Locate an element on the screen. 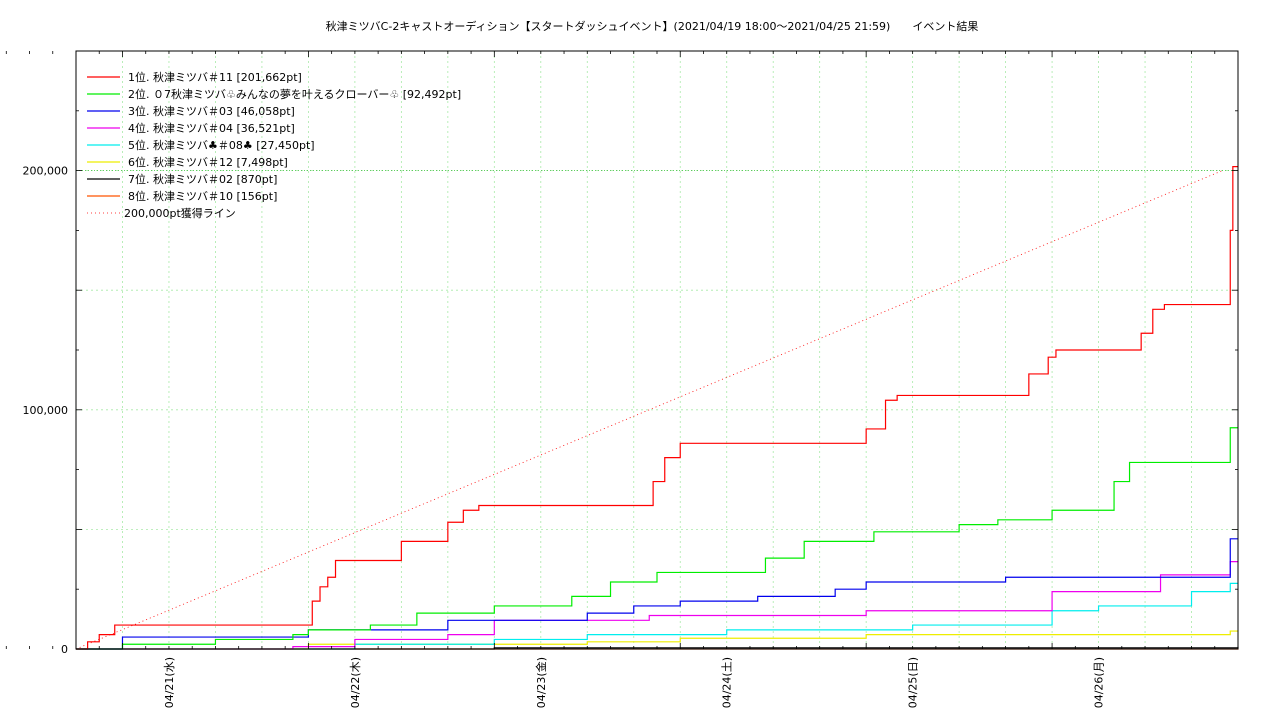 The height and width of the screenshot is (720, 1280). x-tick-label: 04/25(日) is located at coordinates (913, 682).